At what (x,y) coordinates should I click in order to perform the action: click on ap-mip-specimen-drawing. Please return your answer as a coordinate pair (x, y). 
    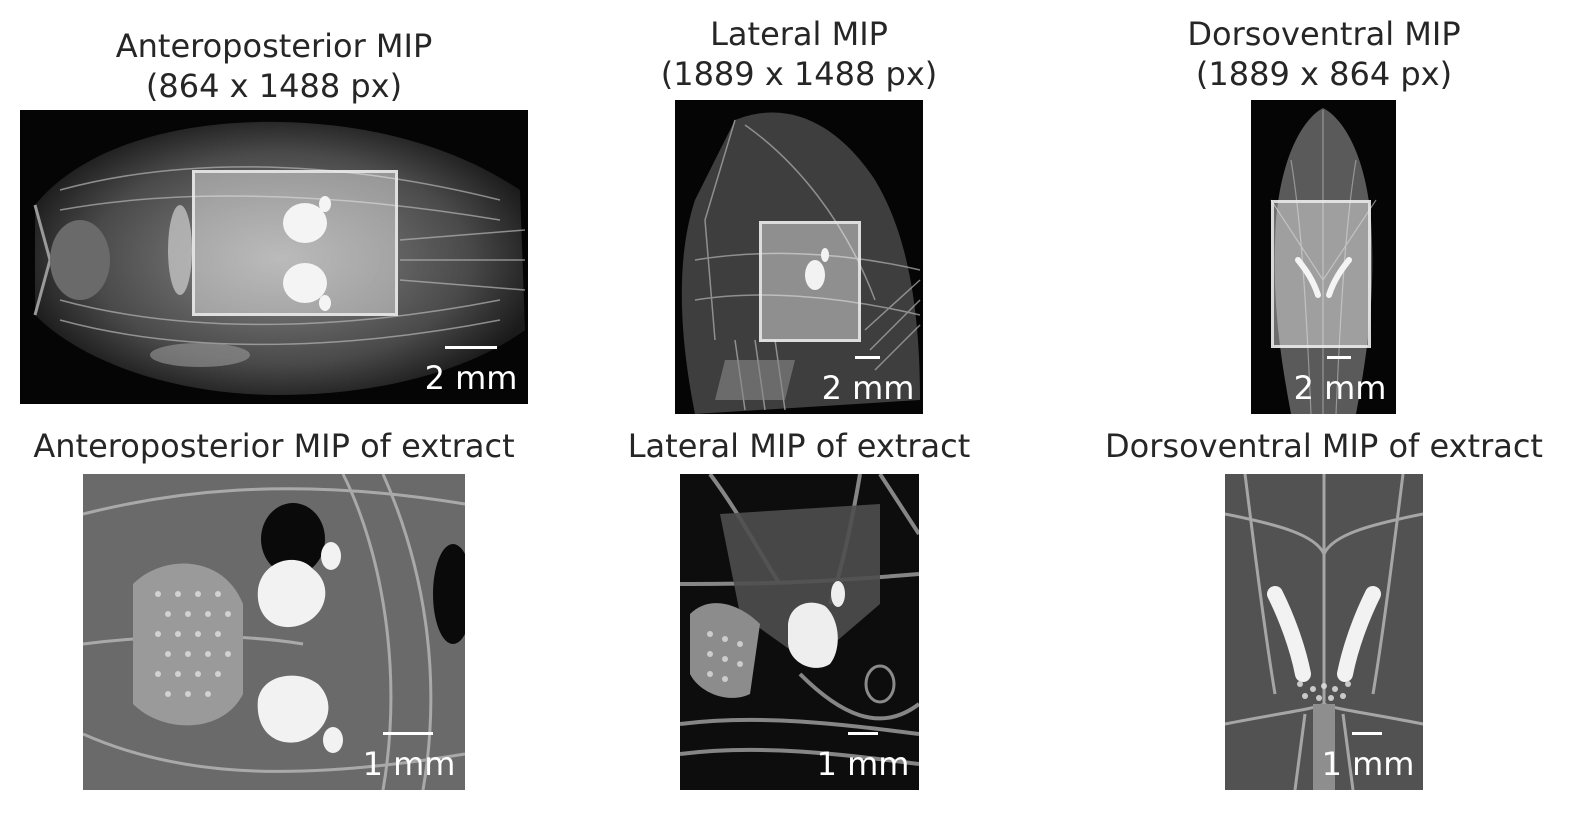
    Looking at the image, I should click on (279, 258).